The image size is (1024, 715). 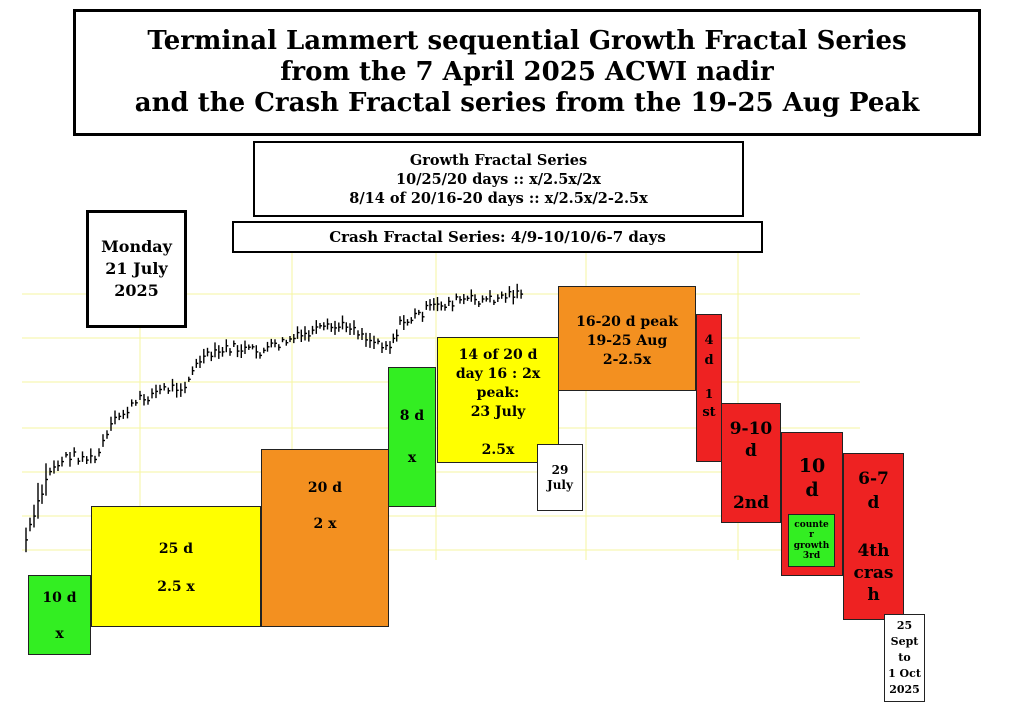 What do you see at coordinates (751, 429) in the screenshot?
I see `block-label: 9-10` at bounding box center [751, 429].